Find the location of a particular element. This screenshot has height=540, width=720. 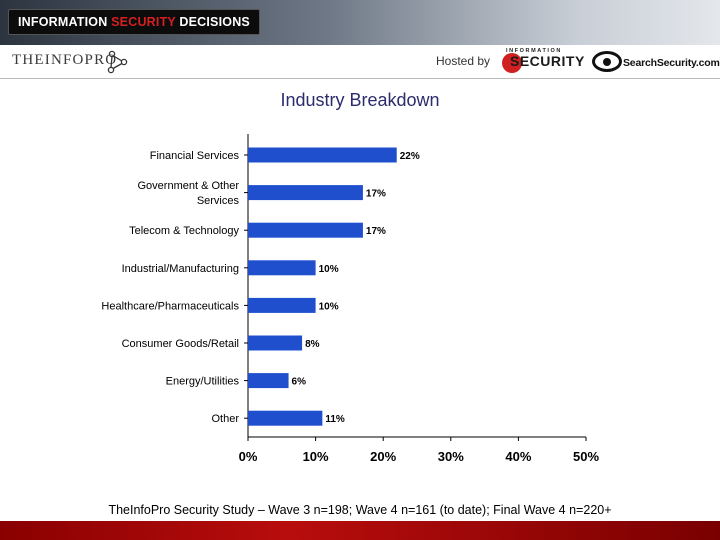

bar-other is located at coordinates (285, 418).